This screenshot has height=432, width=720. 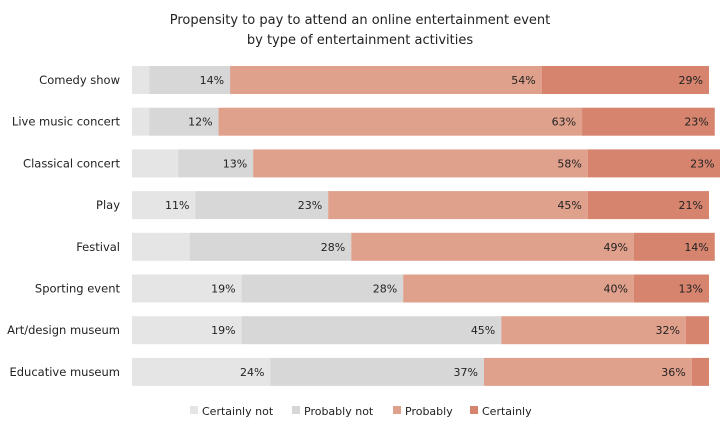 What do you see at coordinates (98, 247) in the screenshot?
I see `category-label: Festival` at bounding box center [98, 247].